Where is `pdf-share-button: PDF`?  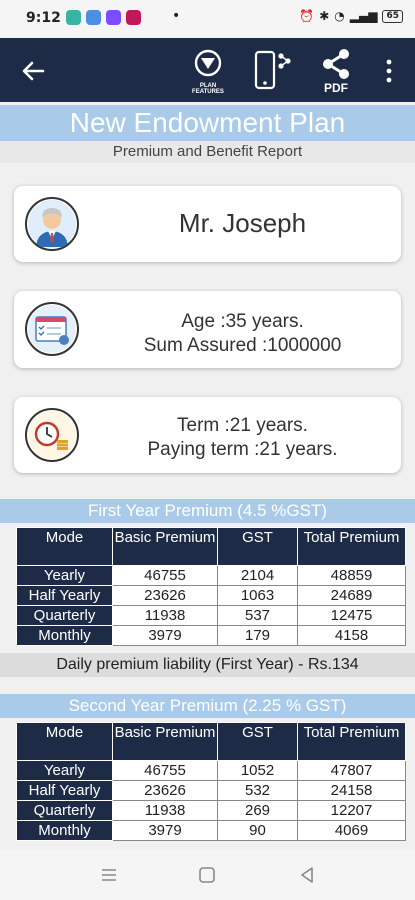
pdf-share-button: PDF is located at coordinates (336, 73).